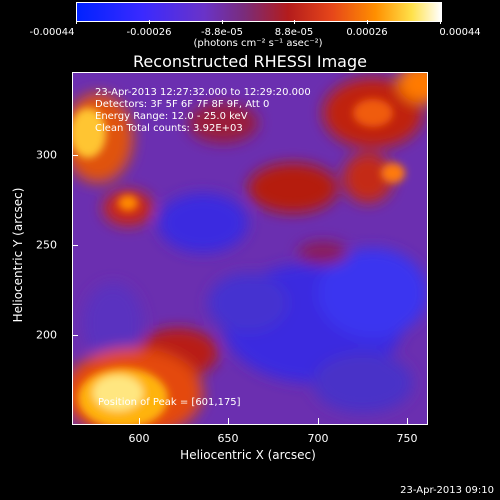 Image resolution: width=500 pixels, height=500 pixels. Describe the element at coordinates (169, 128) in the screenshot. I see `info-counts: Clean Total counts: 3.92E+03` at that location.